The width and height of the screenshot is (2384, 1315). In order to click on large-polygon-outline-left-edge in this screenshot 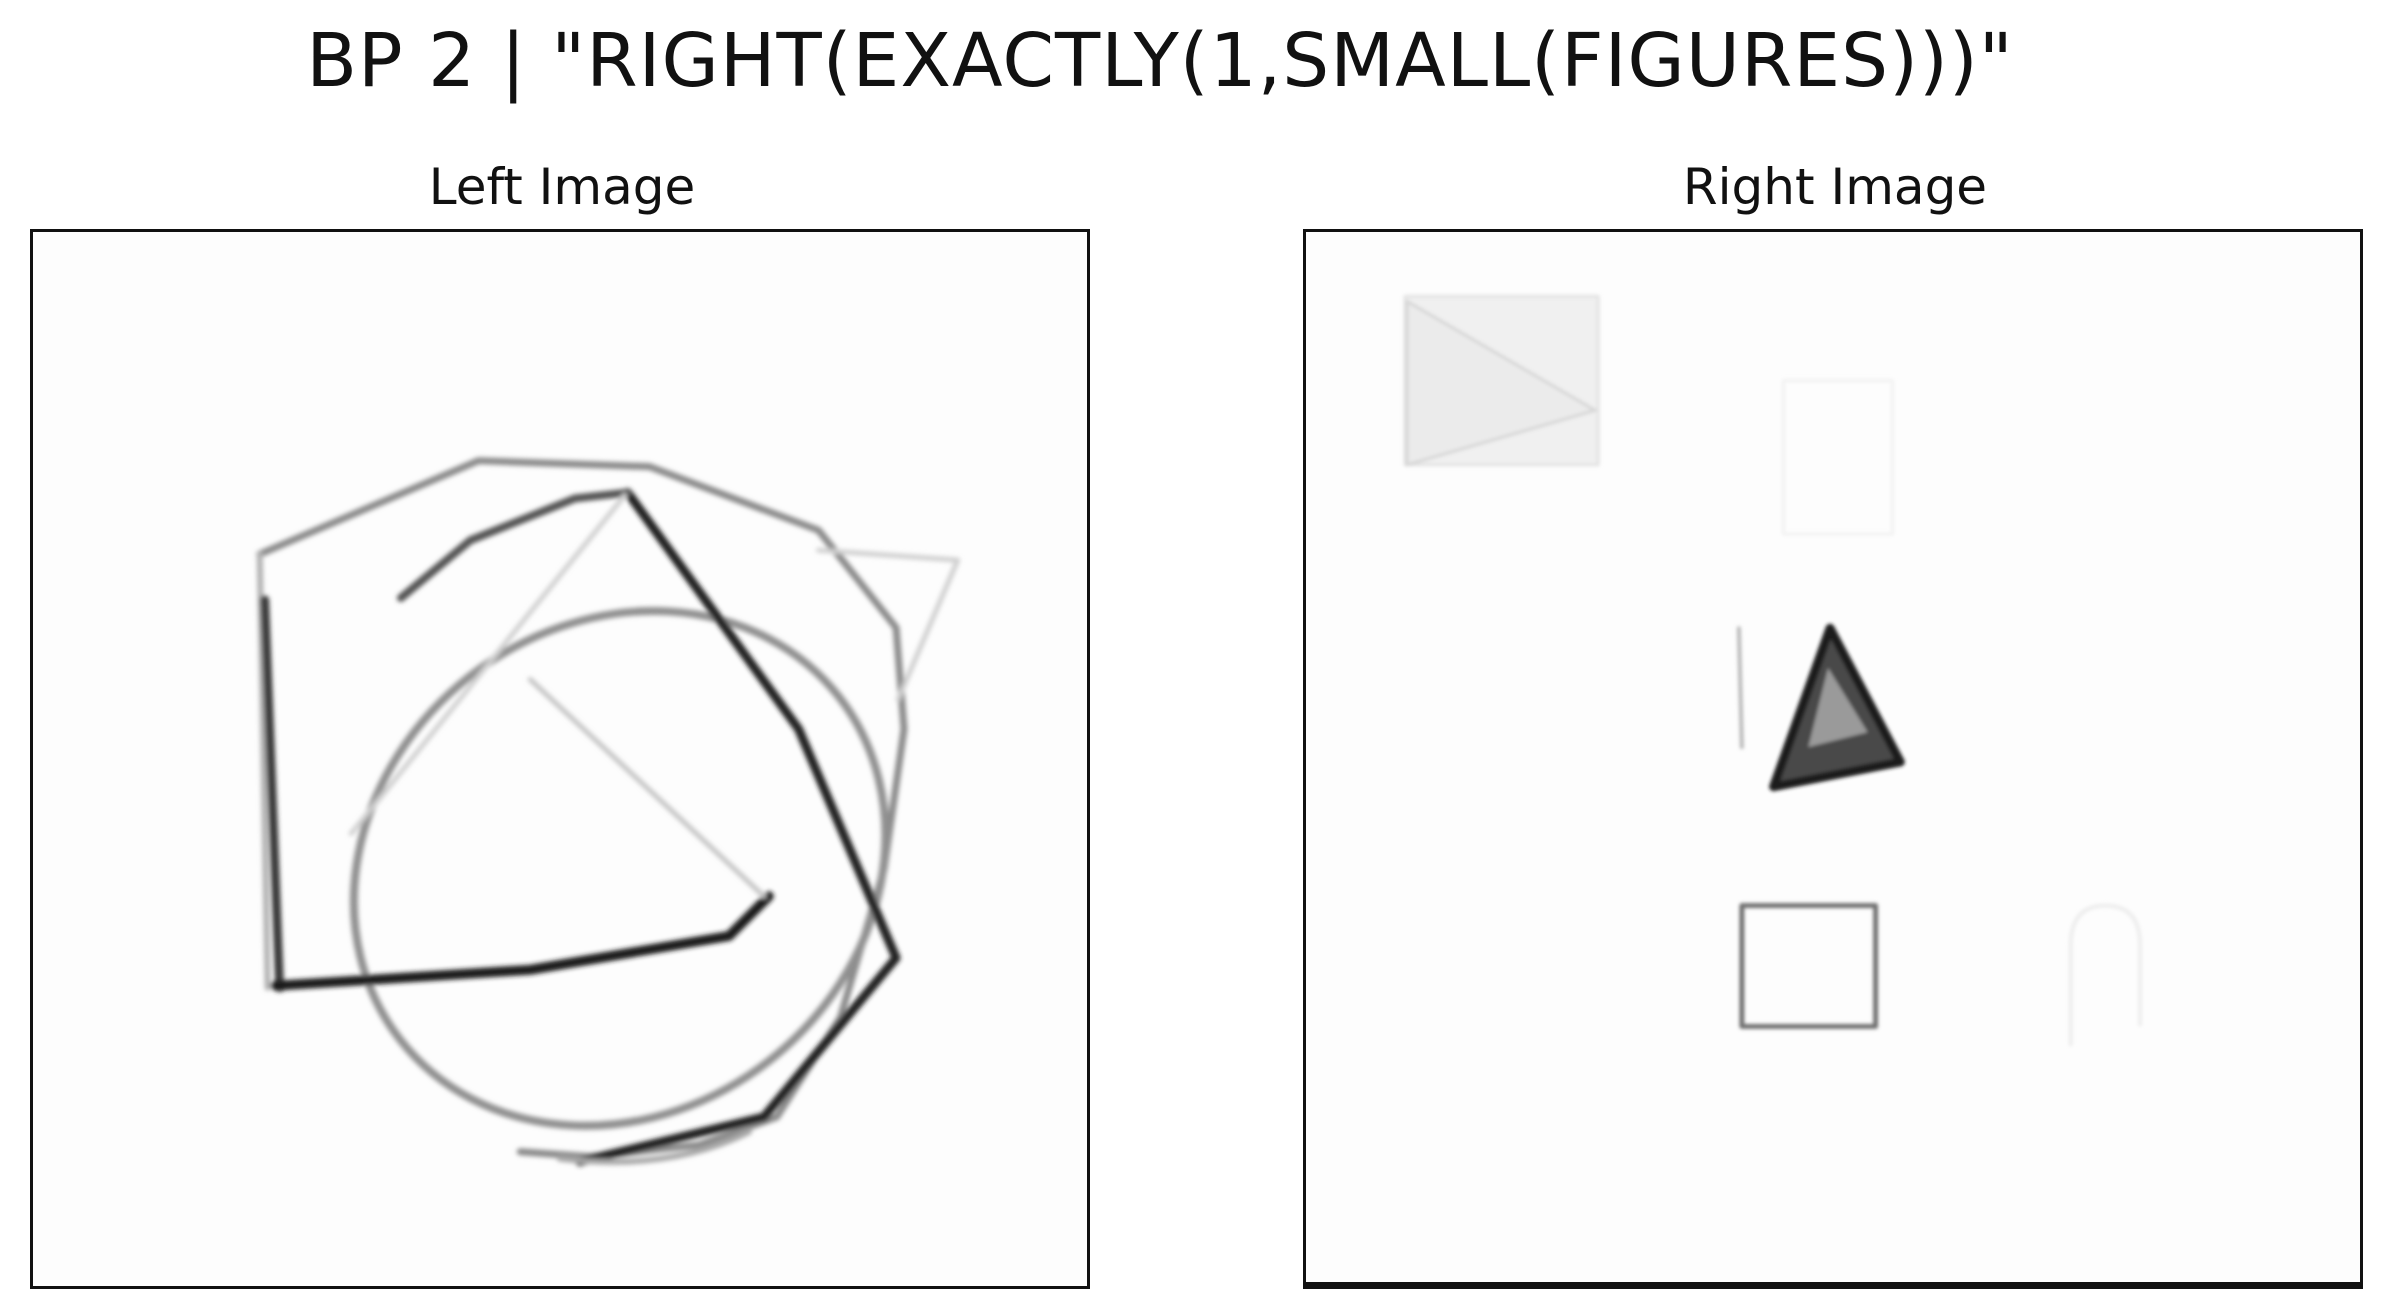, I will do `click(263, 771)`.